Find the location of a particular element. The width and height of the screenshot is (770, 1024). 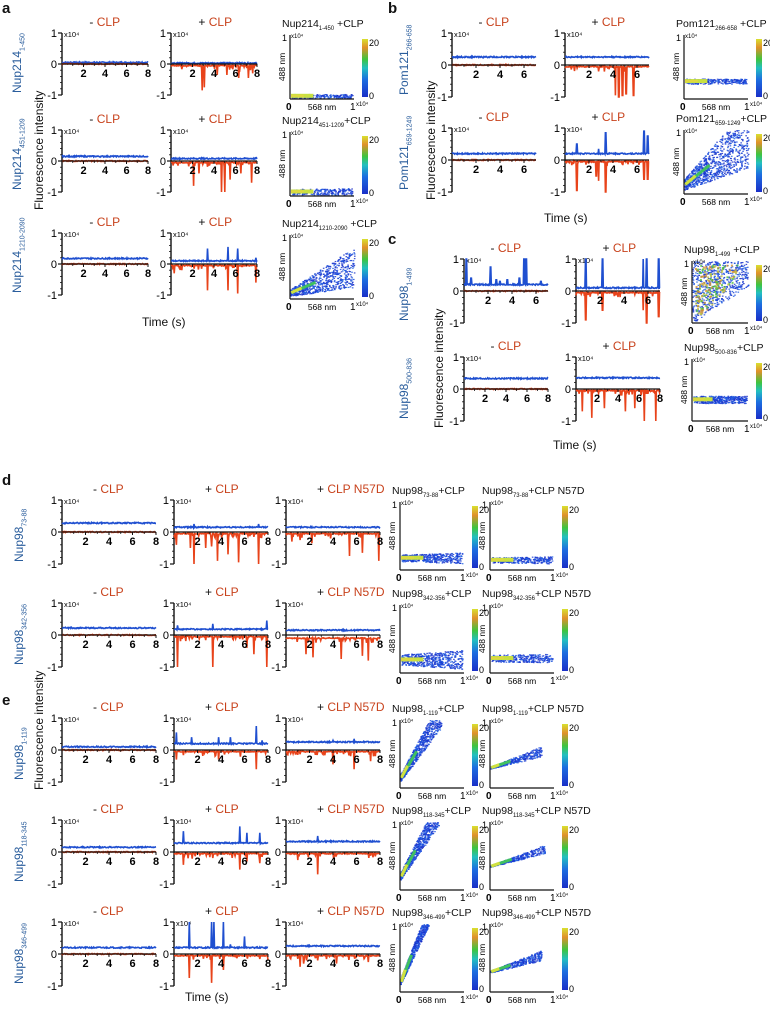

row-label: Nup98342-356 is located at coordinates (20, 634).